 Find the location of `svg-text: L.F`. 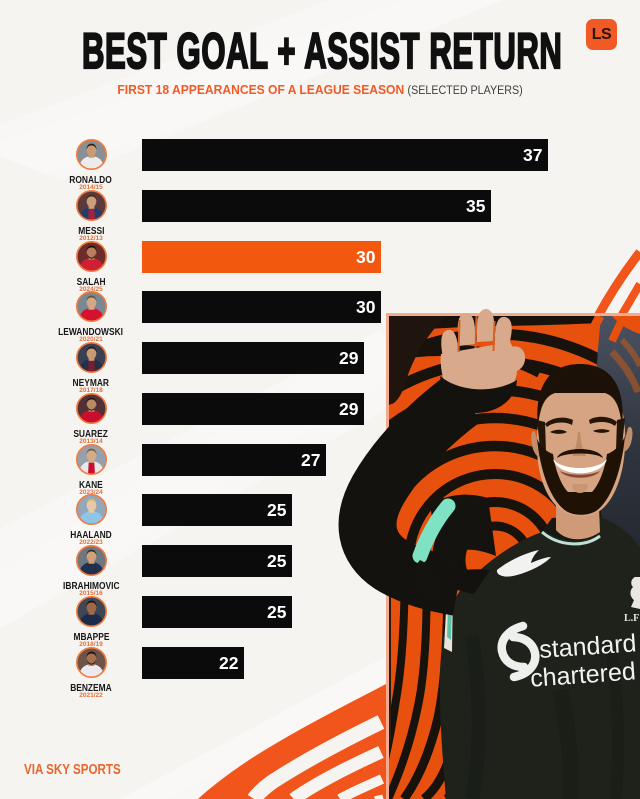

svg-text: L.F is located at coordinates (631, 618).